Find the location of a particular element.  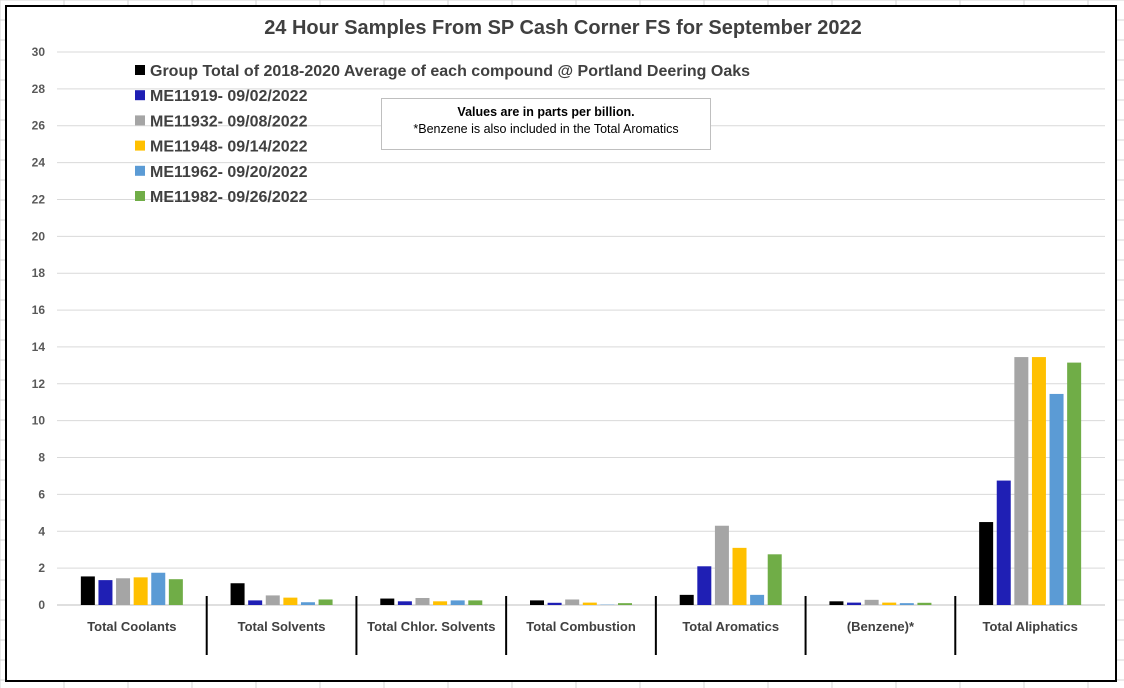

y-tick-label: 10 is located at coordinates (39, 421).